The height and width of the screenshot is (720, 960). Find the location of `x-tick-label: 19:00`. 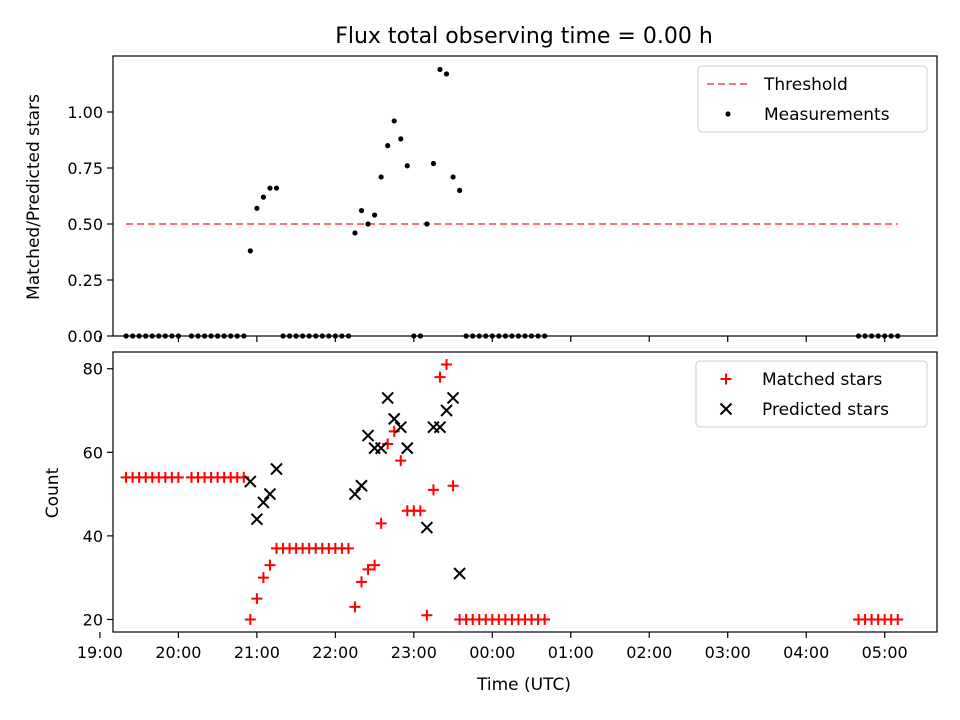

x-tick-label: 19:00 is located at coordinates (100, 652).